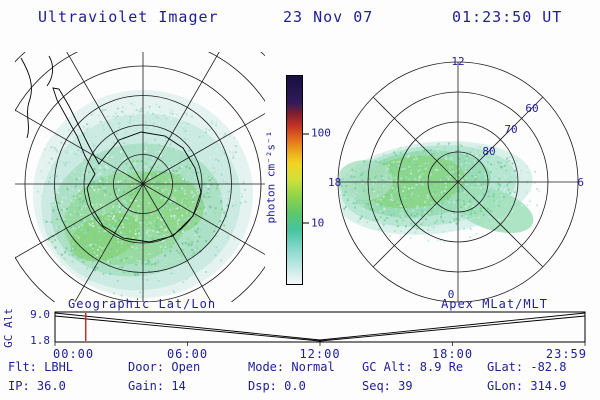 The width and height of the screenshot is (600, 400). I want to click on timeline-xtick: 23:59, so click(566, 354).